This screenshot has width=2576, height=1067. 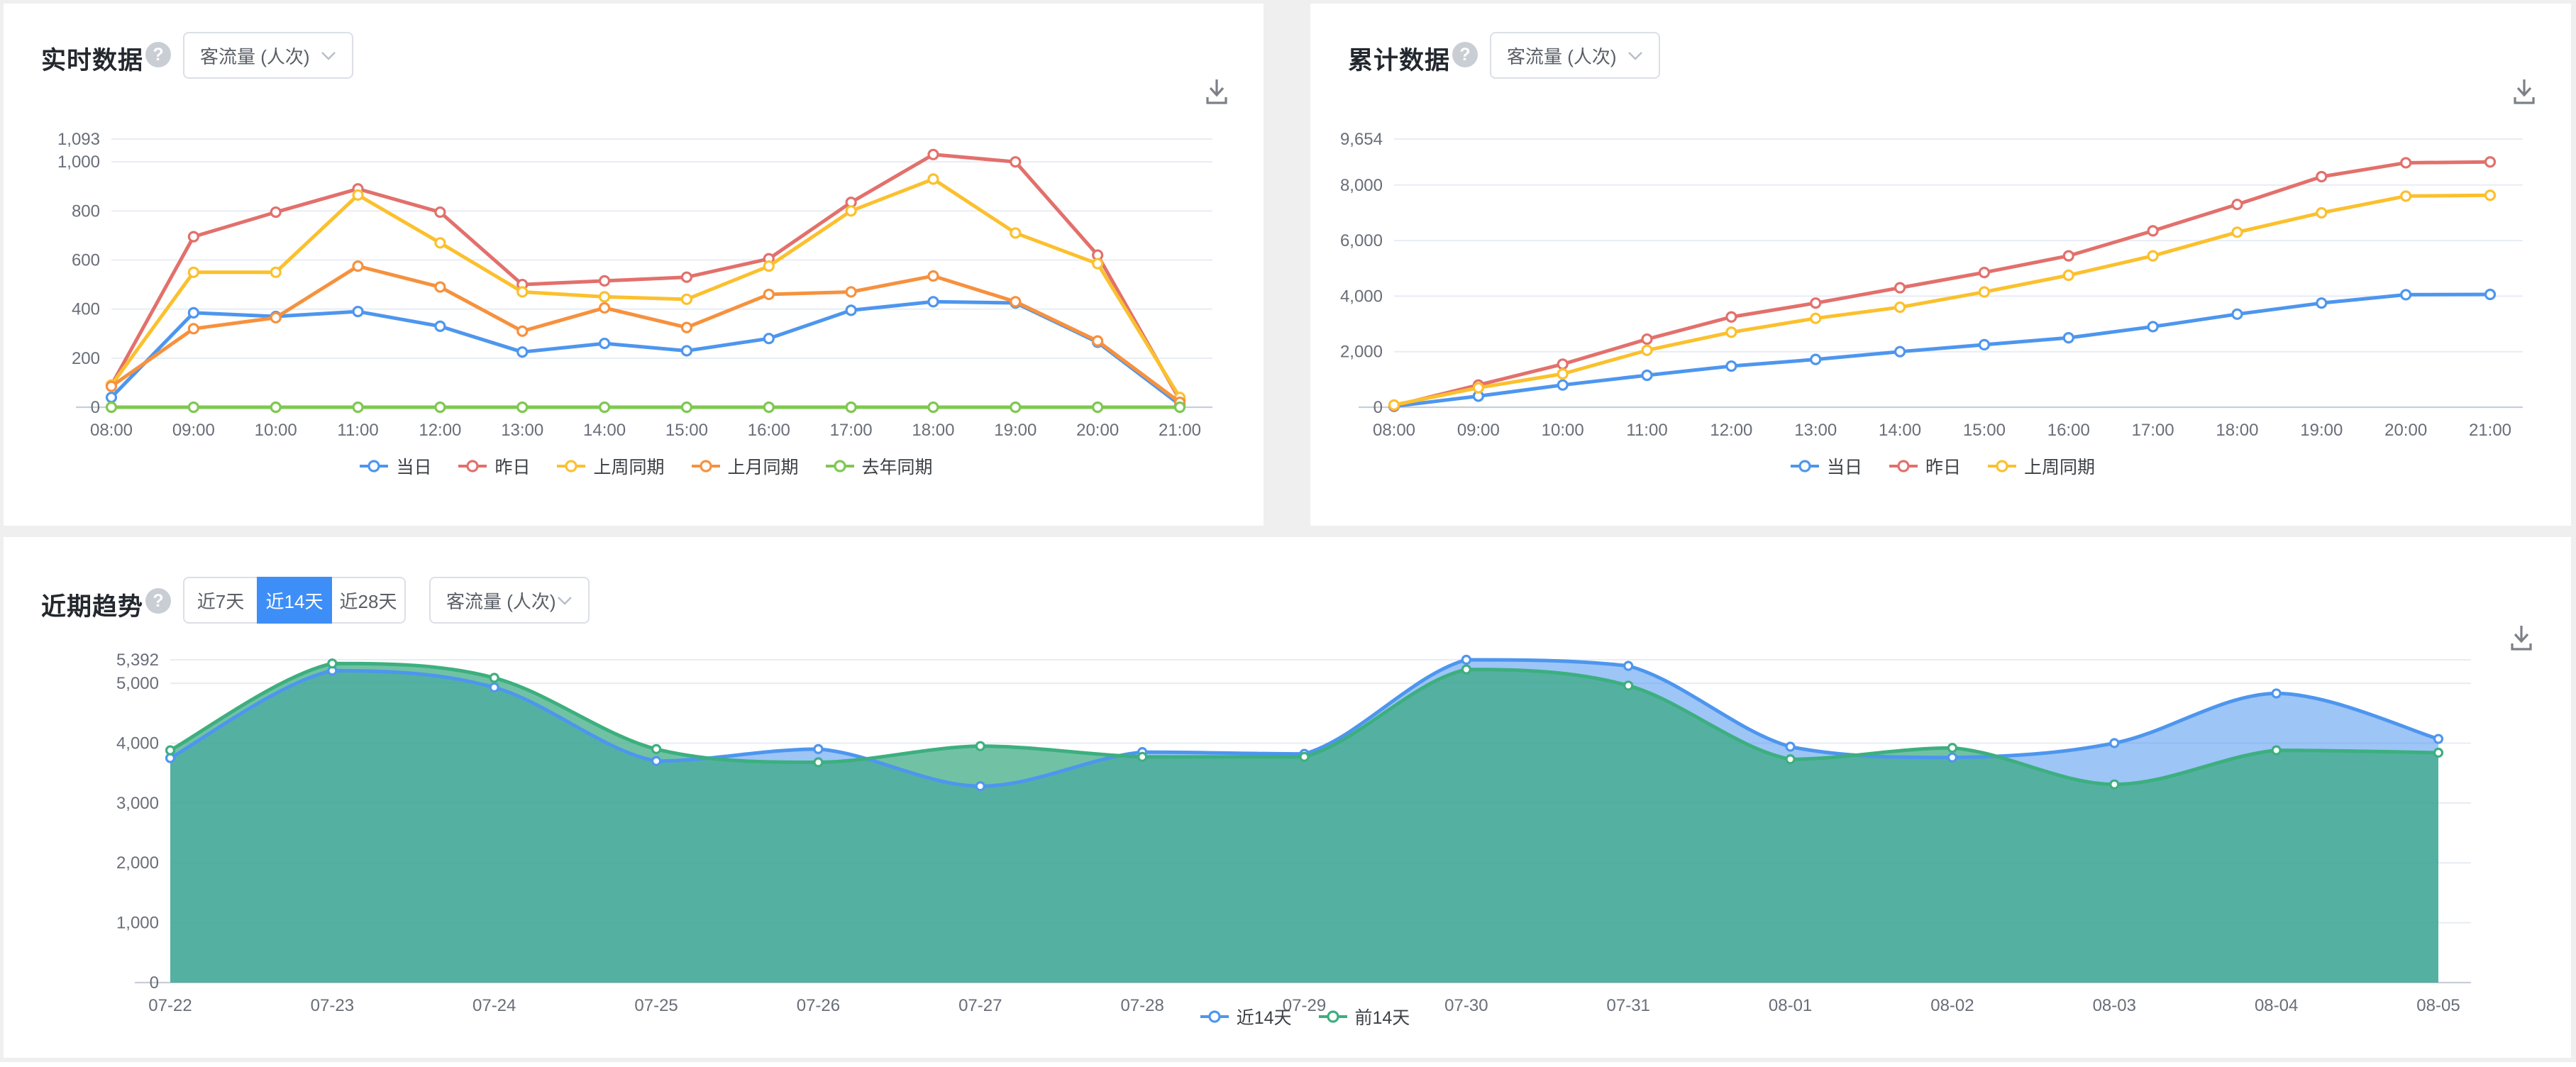 I want to click on svg-text: 5,392, so click(x=137, y=660).